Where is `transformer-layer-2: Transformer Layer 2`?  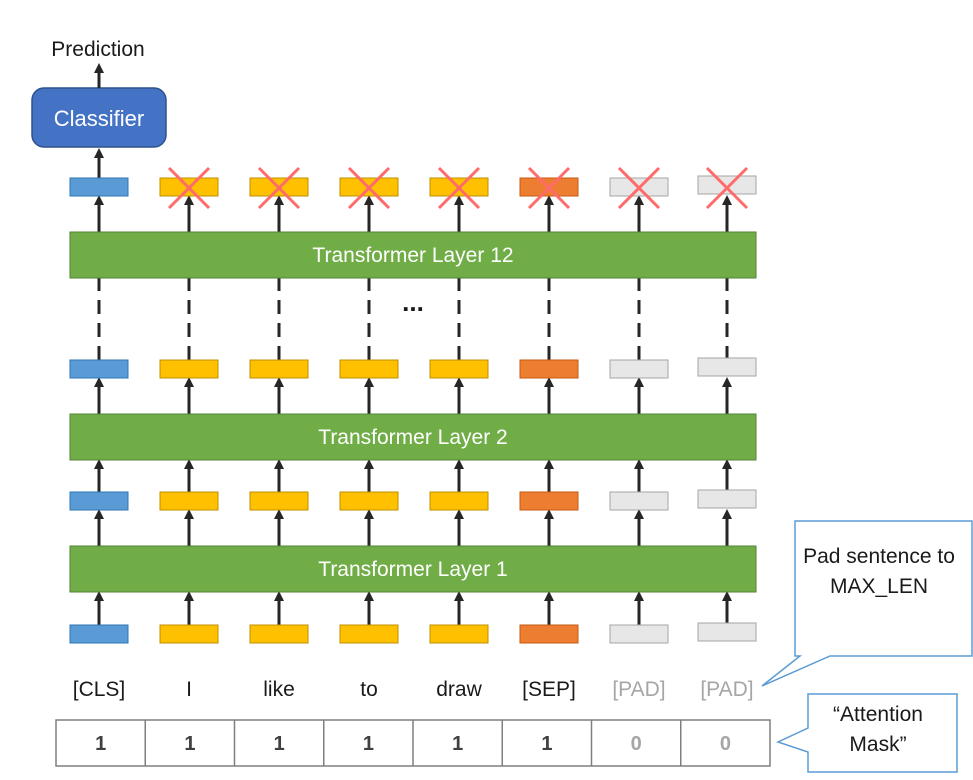
transformer-layer-2: Transformer Layer 2 is located at coordinates (413, 437).